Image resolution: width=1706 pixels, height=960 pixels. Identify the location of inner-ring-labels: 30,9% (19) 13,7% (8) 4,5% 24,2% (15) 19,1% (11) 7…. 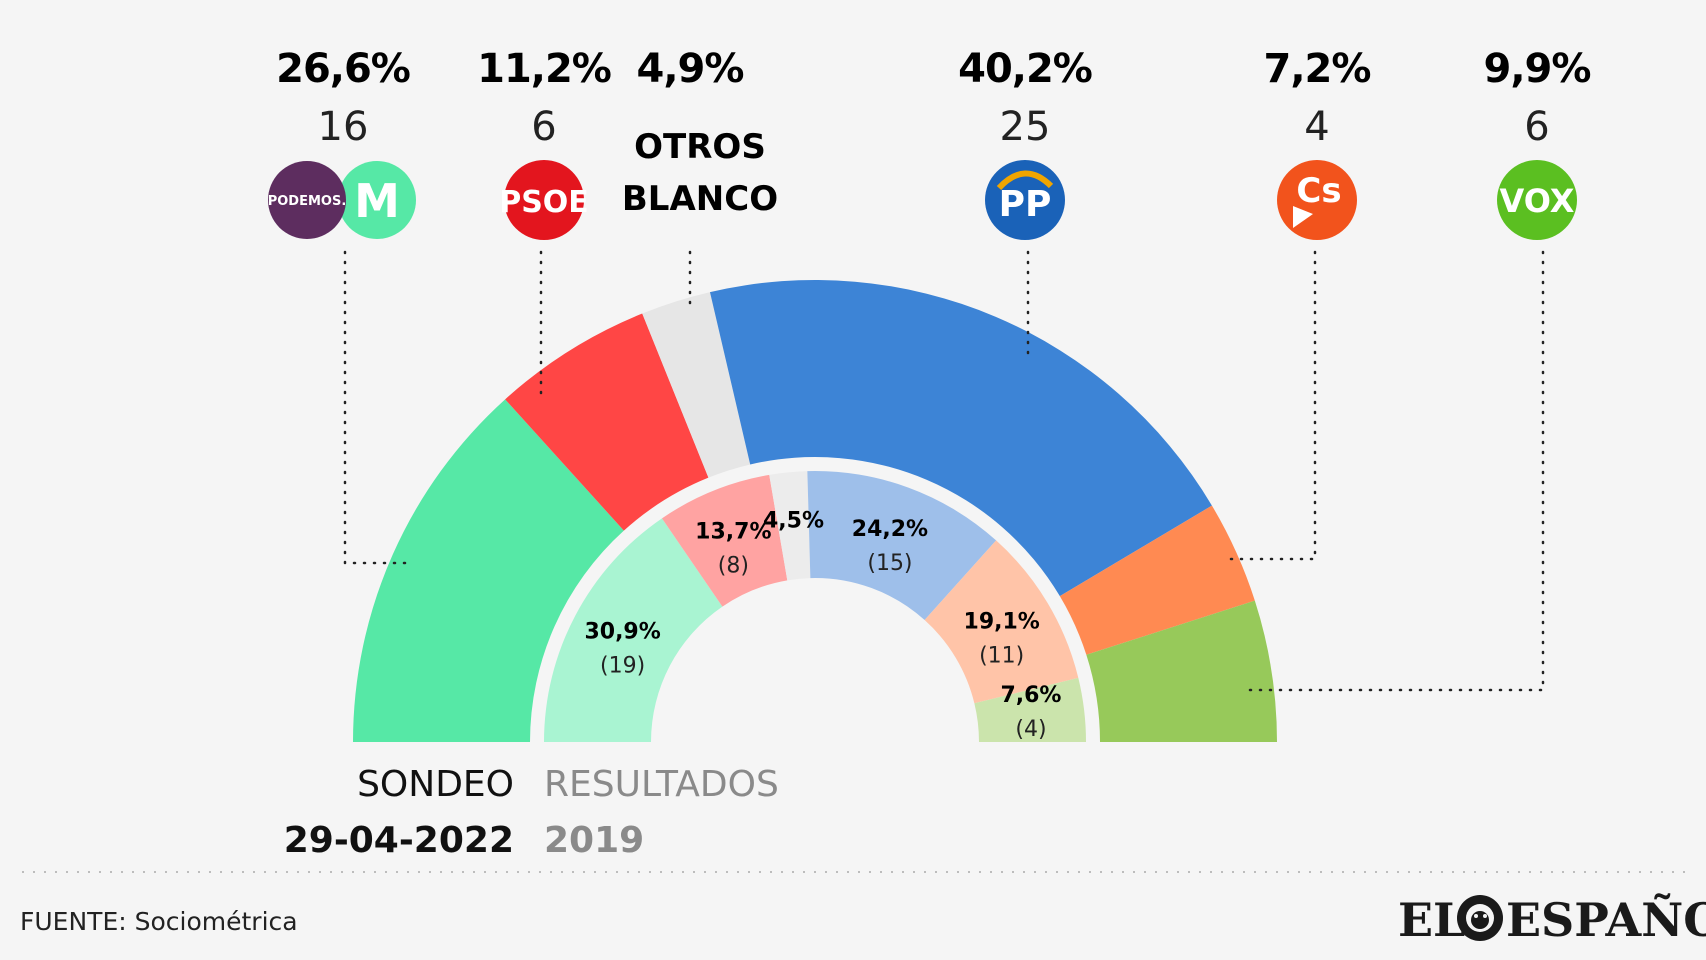
(822, 626).